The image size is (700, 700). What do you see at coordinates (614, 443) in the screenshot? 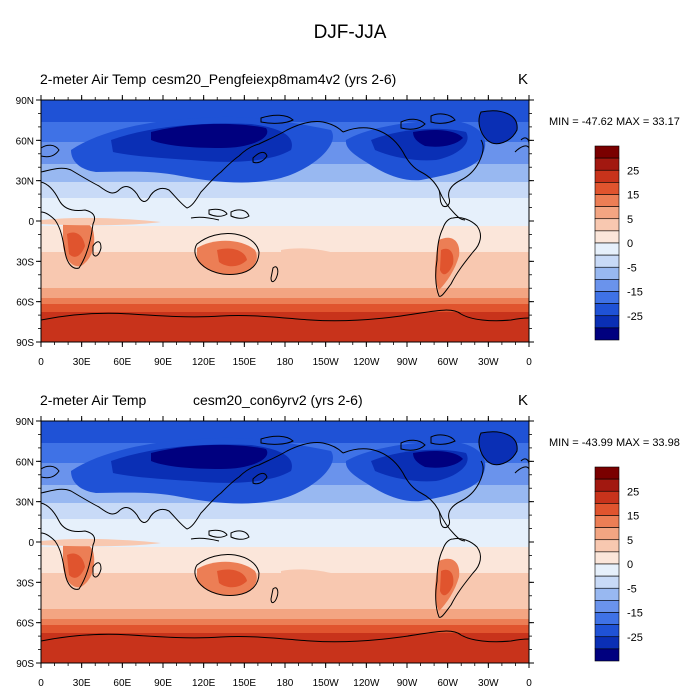
I see `panel-stats-label: MIN = -43.99 MAX = 33.98` at bounding box center [614, 443].